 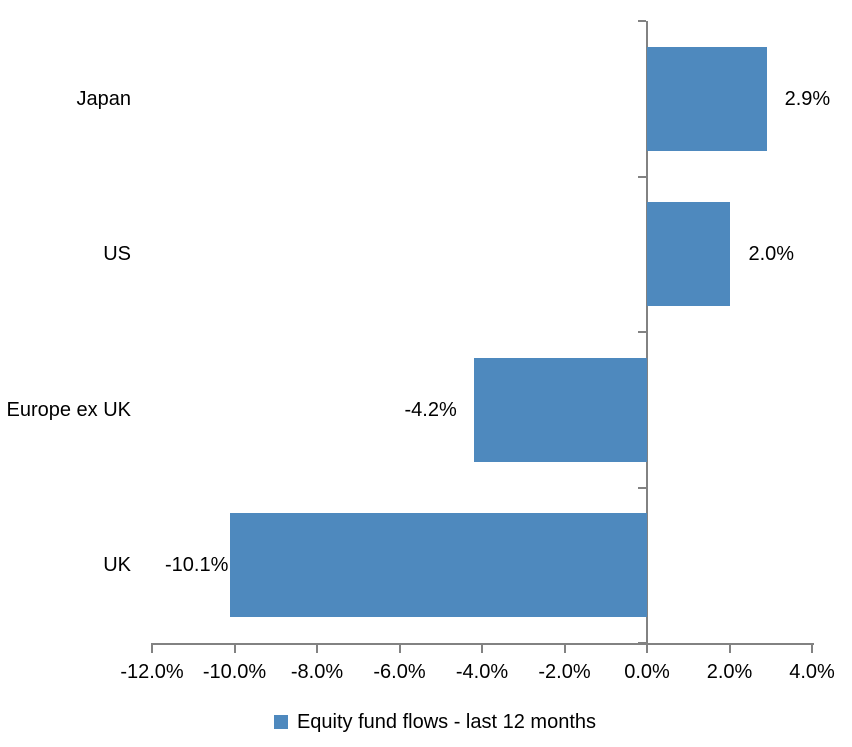 I want to click on x-axis-tick-label: -10.0%, so click(x=234, y=672).